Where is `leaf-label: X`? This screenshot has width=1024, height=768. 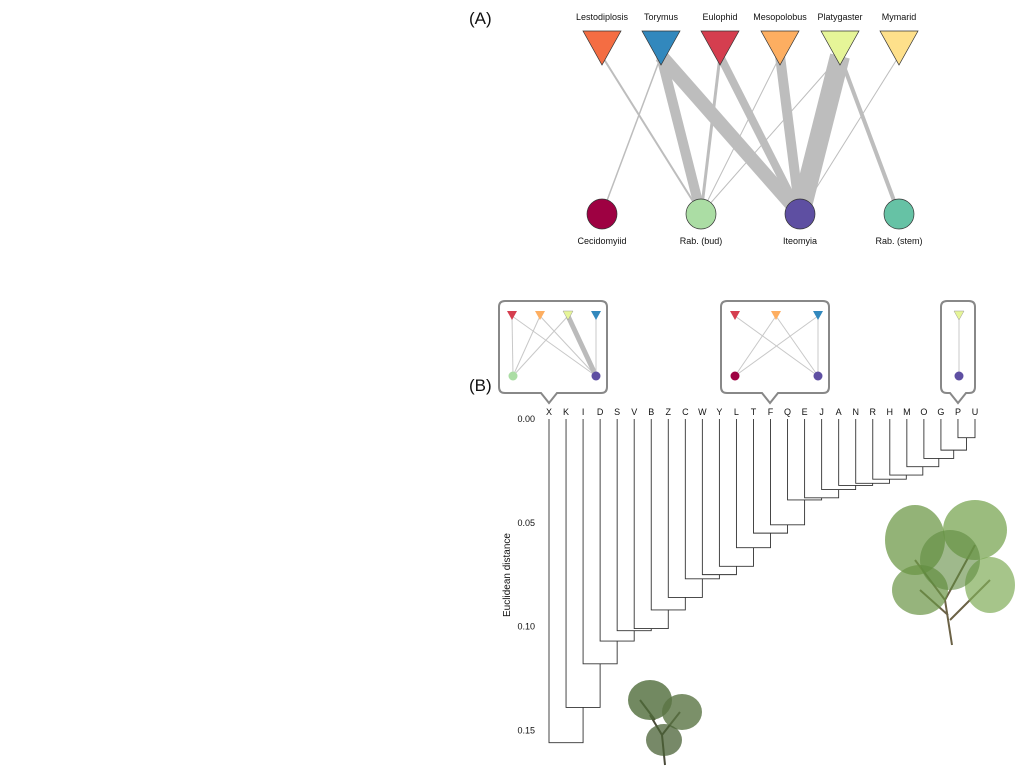
leaf-label: X is located at coordinates (549, 412).